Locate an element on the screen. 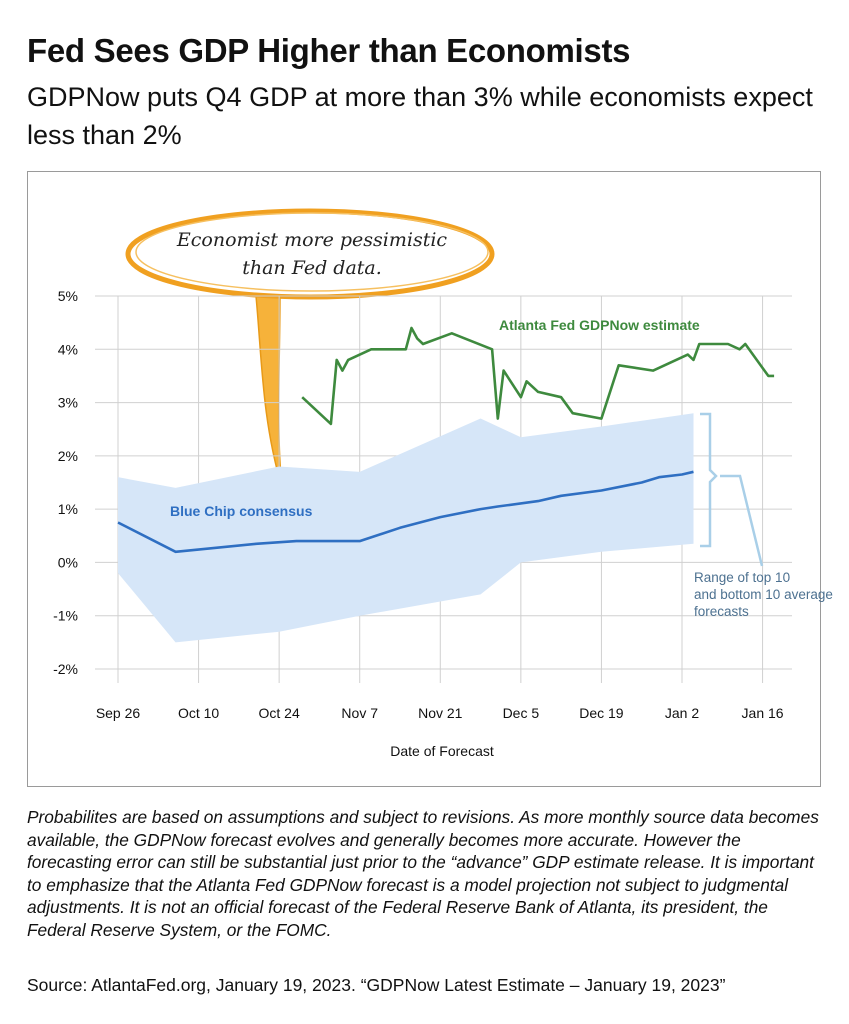 The width and height of the screenshot is (849, 1024). gdpnow-line is located at coordinates (538, 376).